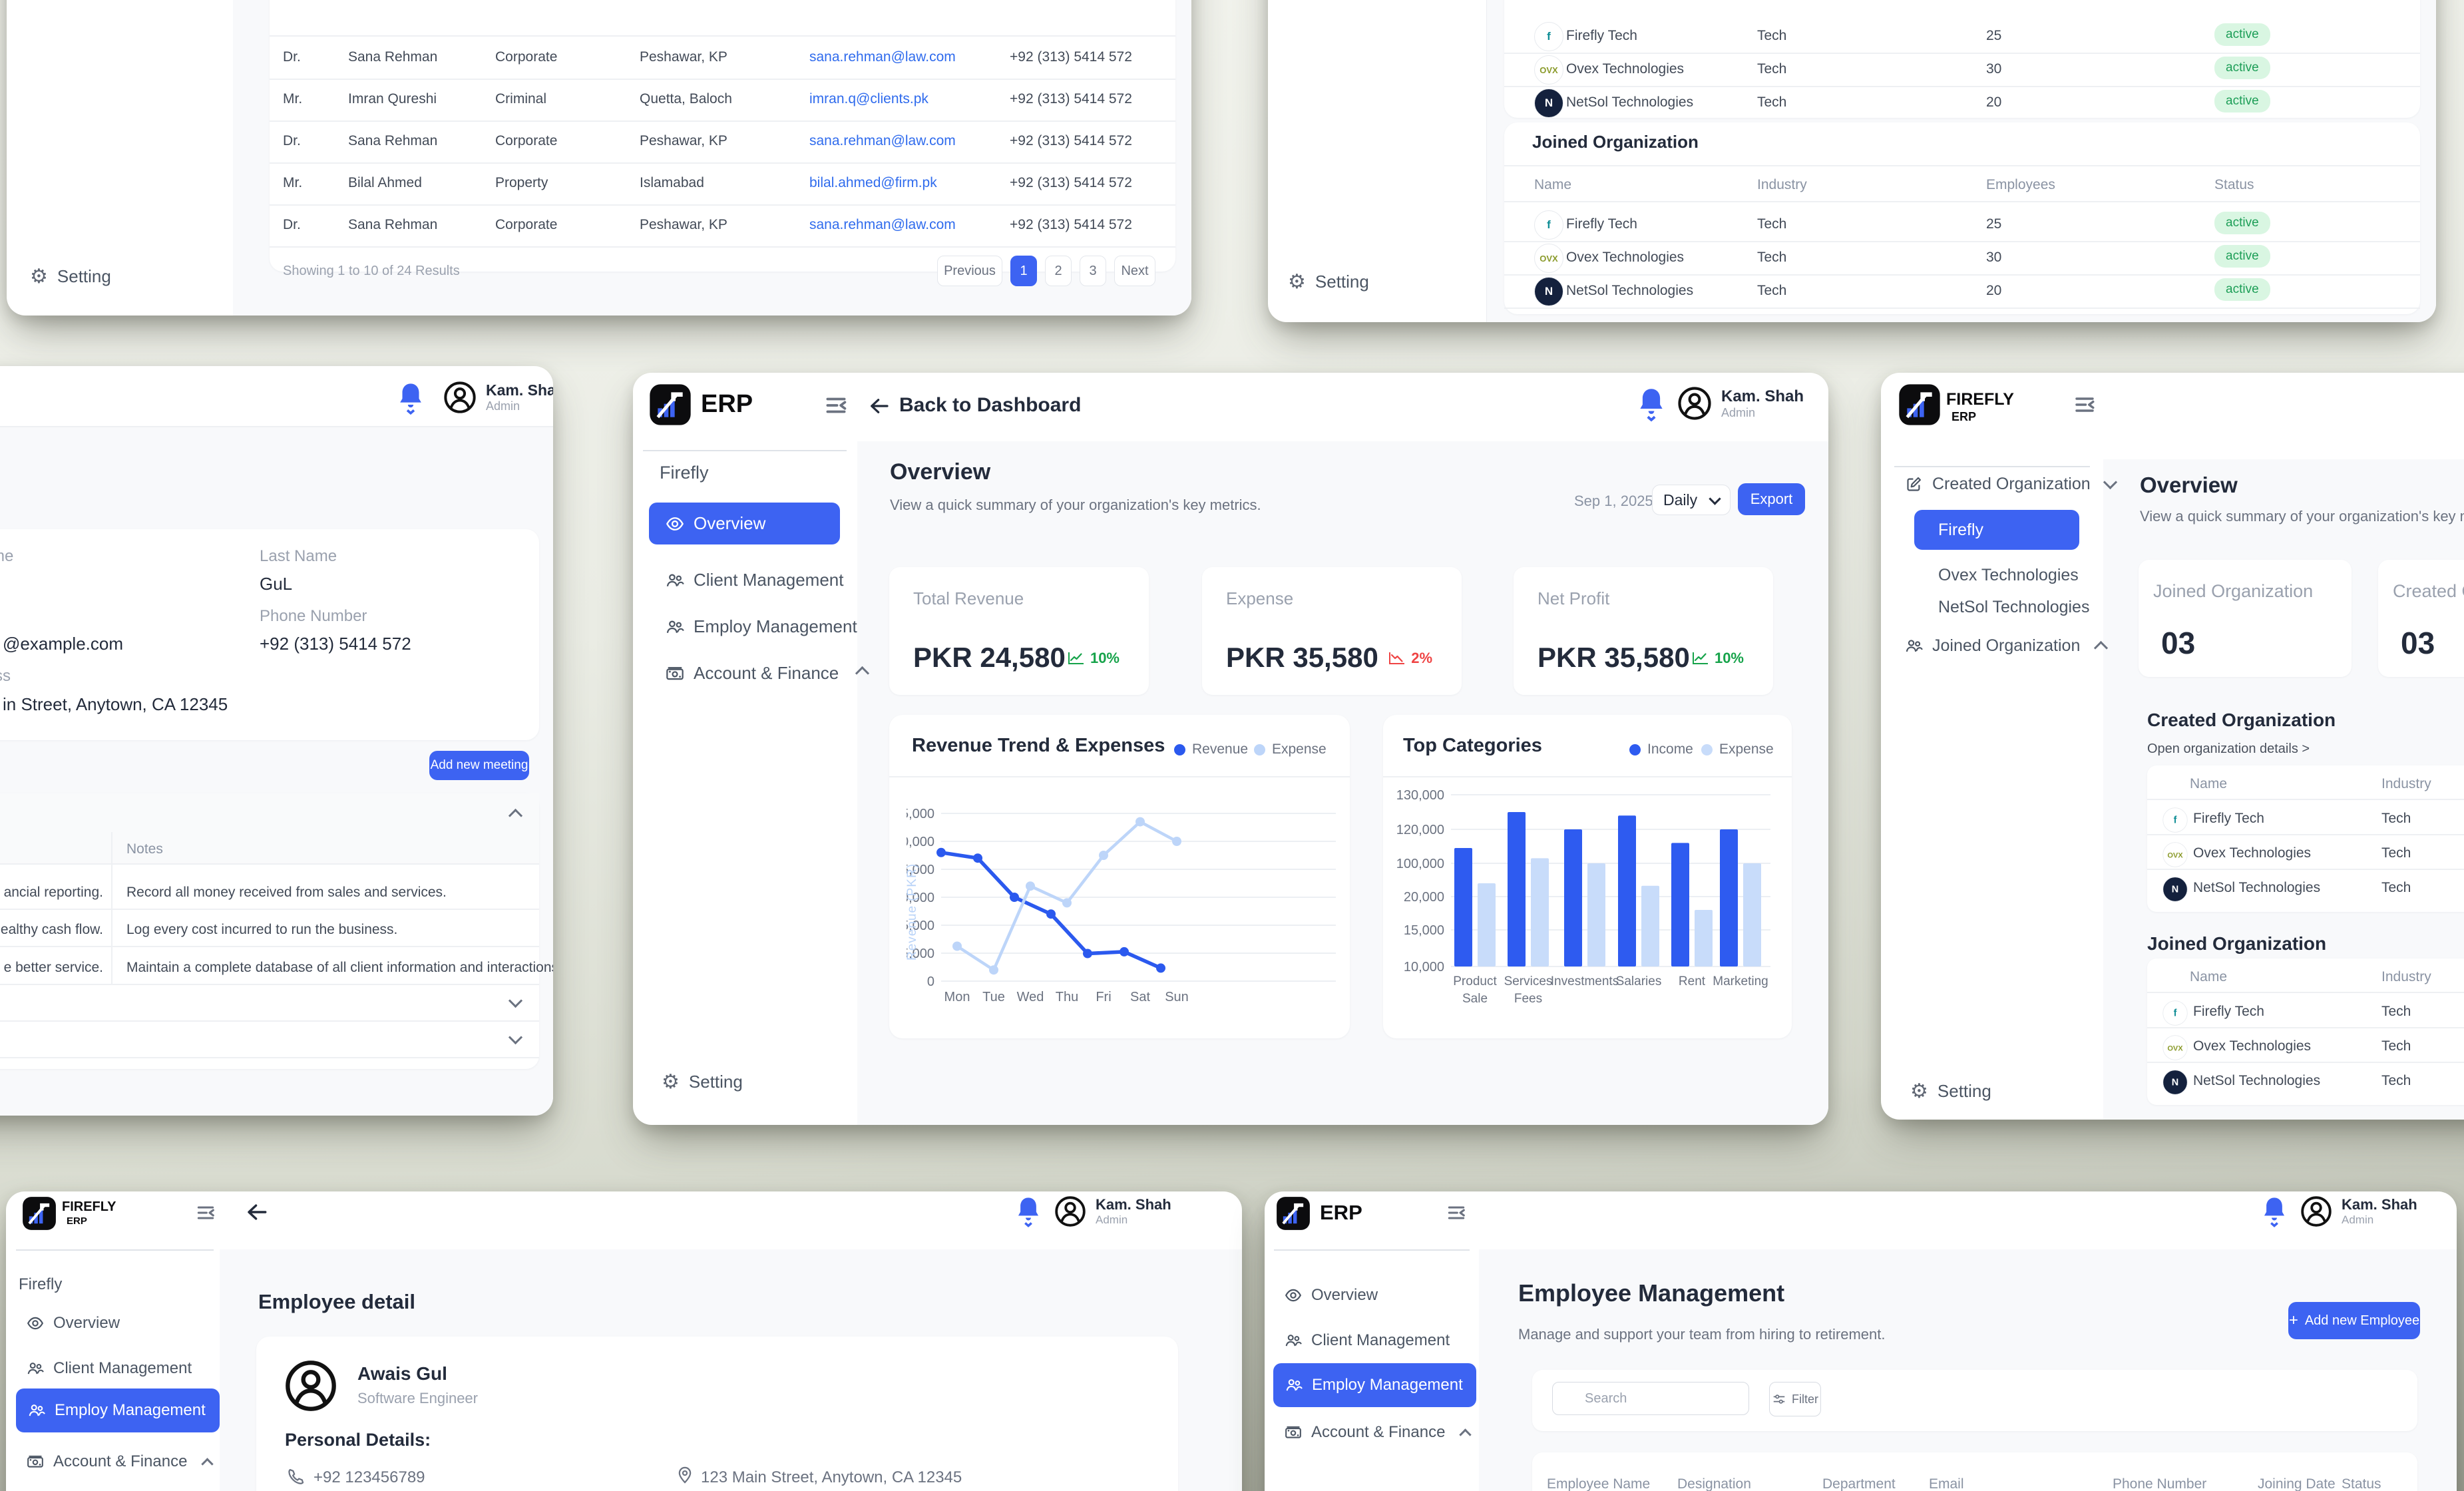 Image resolution: width=2464 pixels, height=1491 pixels. Describe the element at coordinates (2228, 749) in the screenshot. I see `open-org-details-link: Open organization details >` at that location.